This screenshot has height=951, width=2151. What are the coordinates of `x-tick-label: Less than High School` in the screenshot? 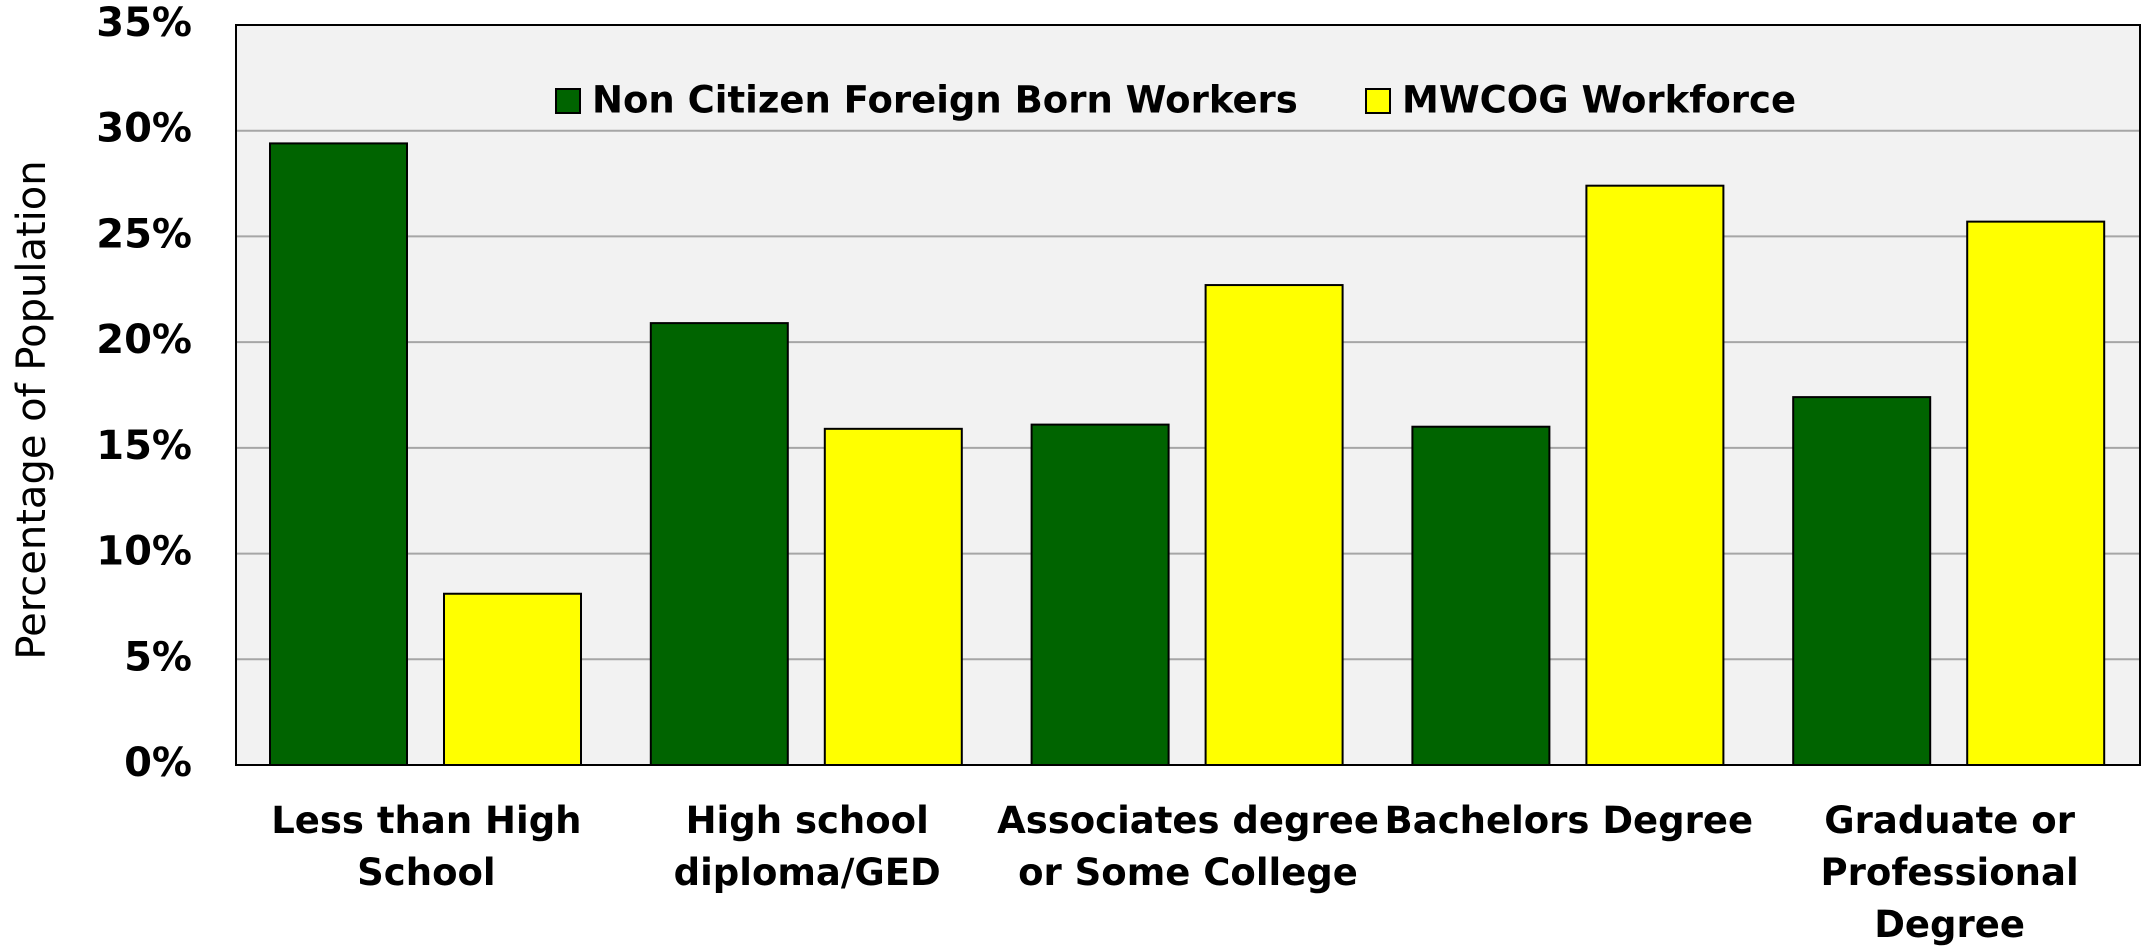 It's located at (426, 846).